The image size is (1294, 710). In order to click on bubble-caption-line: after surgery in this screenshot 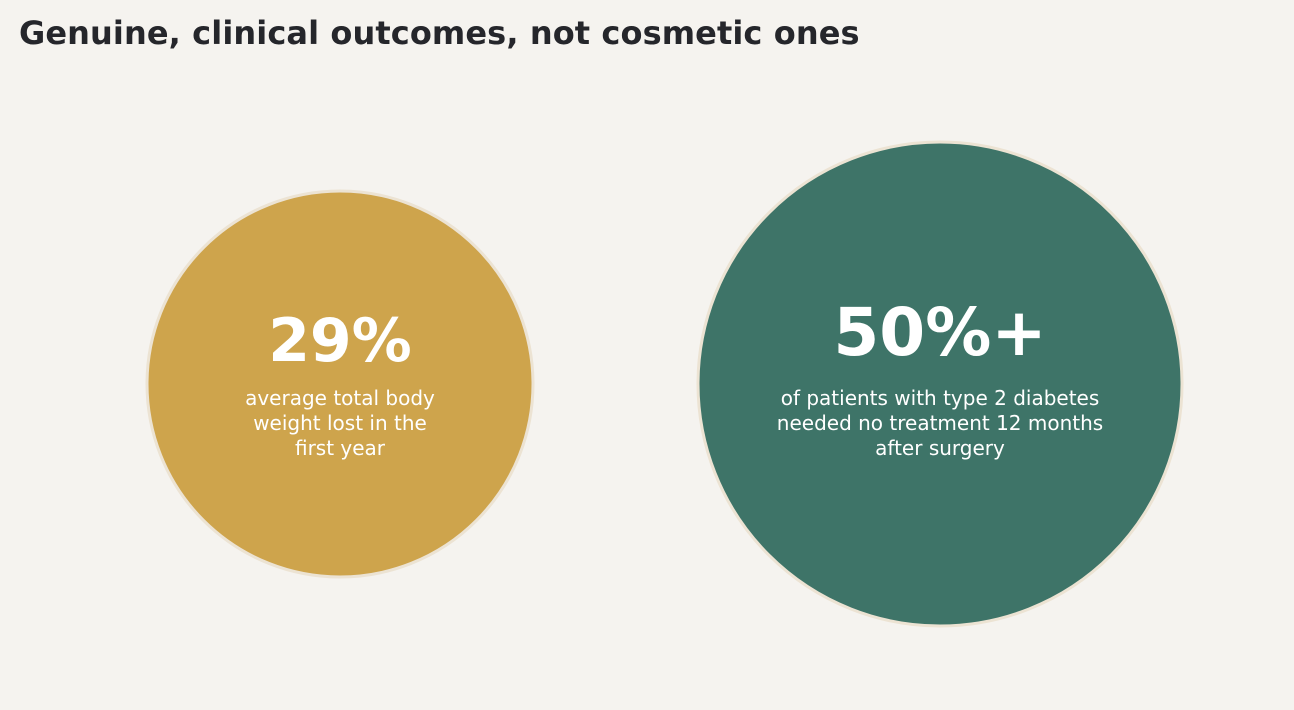, I will do `click(940, 448)`.